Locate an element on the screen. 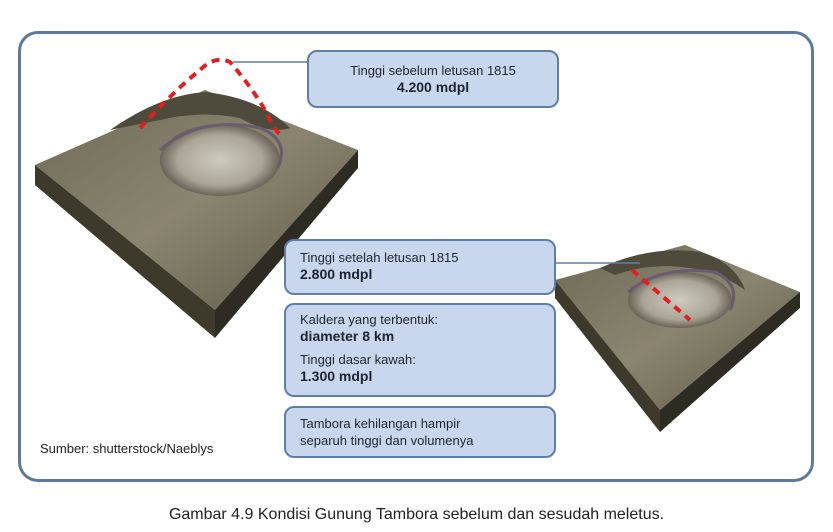 The image size is (833, 532). post-eruption-line is located at coordinates (661, 295).